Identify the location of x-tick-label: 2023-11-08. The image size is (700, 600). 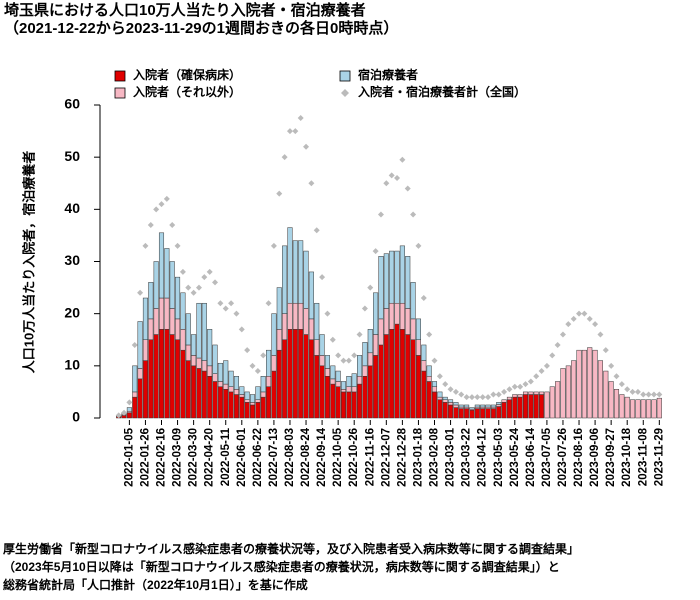
(643, 456).